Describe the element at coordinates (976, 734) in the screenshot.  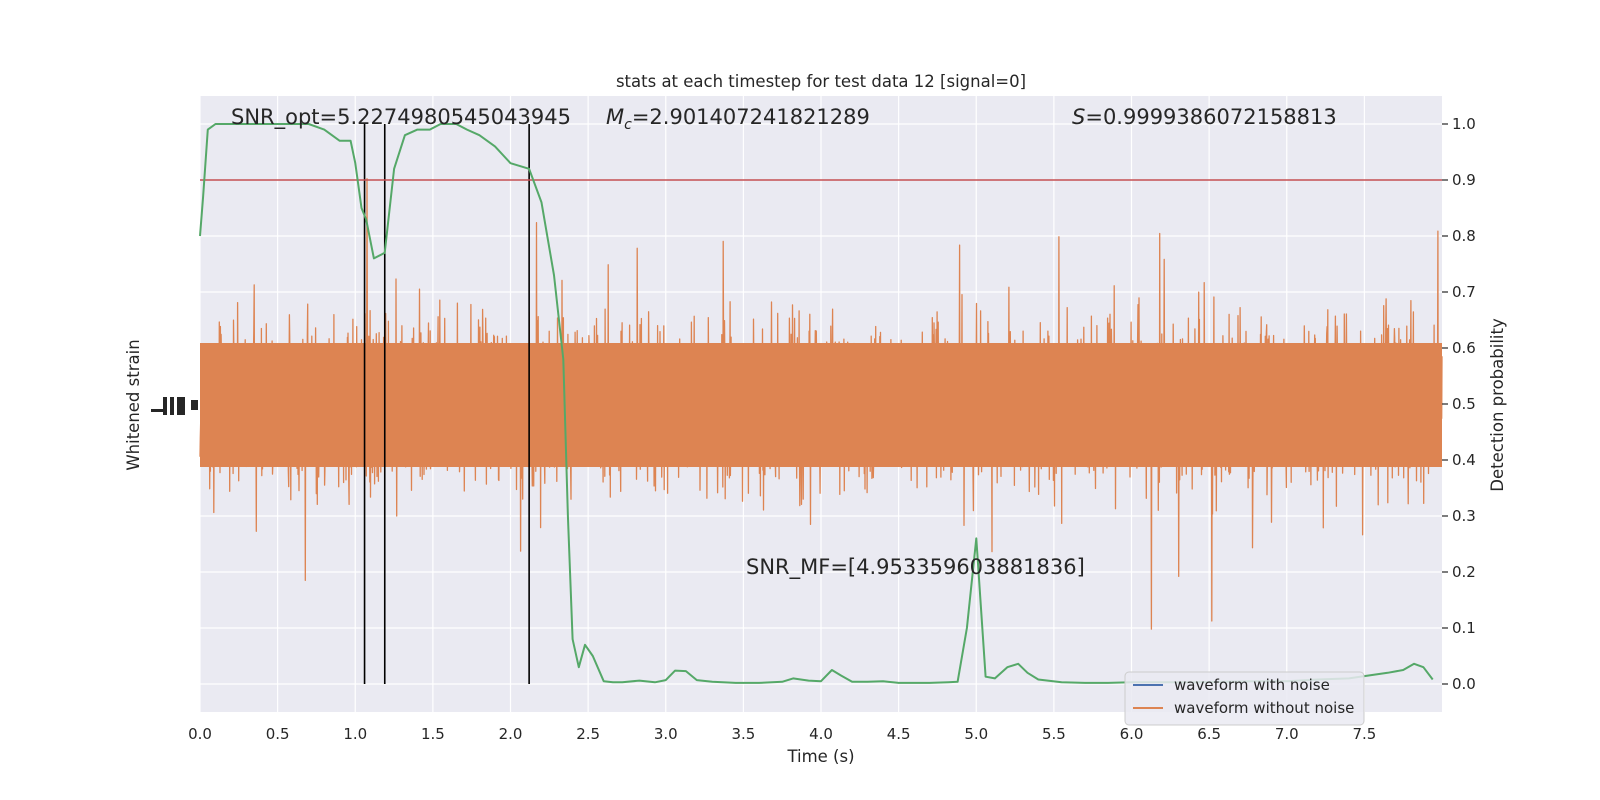
I see `x-tick-label: 5.0` at that location.